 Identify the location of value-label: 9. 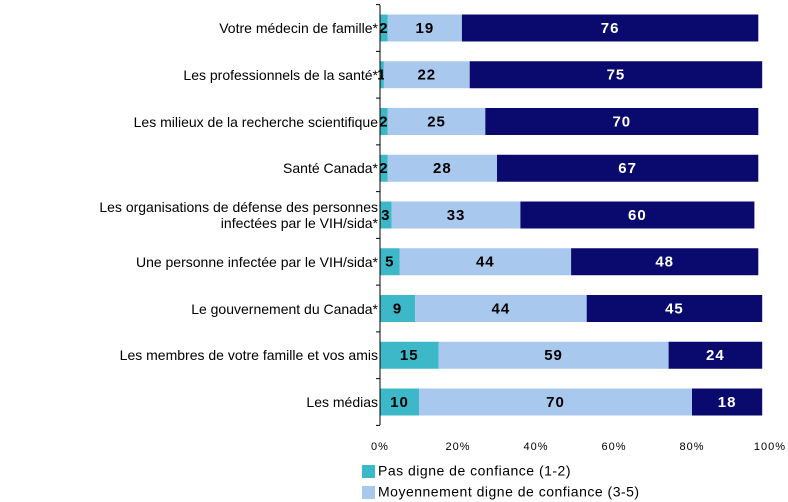
(397, 308).